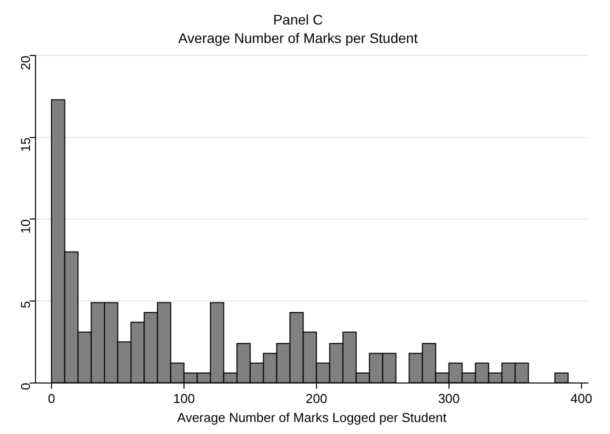 The height and width of the screenshot is (434, 610). What do you see at coordinates (26, 226) in the screenshot?
I see `y-tick-label: 10` at bounding box center [26, 226].